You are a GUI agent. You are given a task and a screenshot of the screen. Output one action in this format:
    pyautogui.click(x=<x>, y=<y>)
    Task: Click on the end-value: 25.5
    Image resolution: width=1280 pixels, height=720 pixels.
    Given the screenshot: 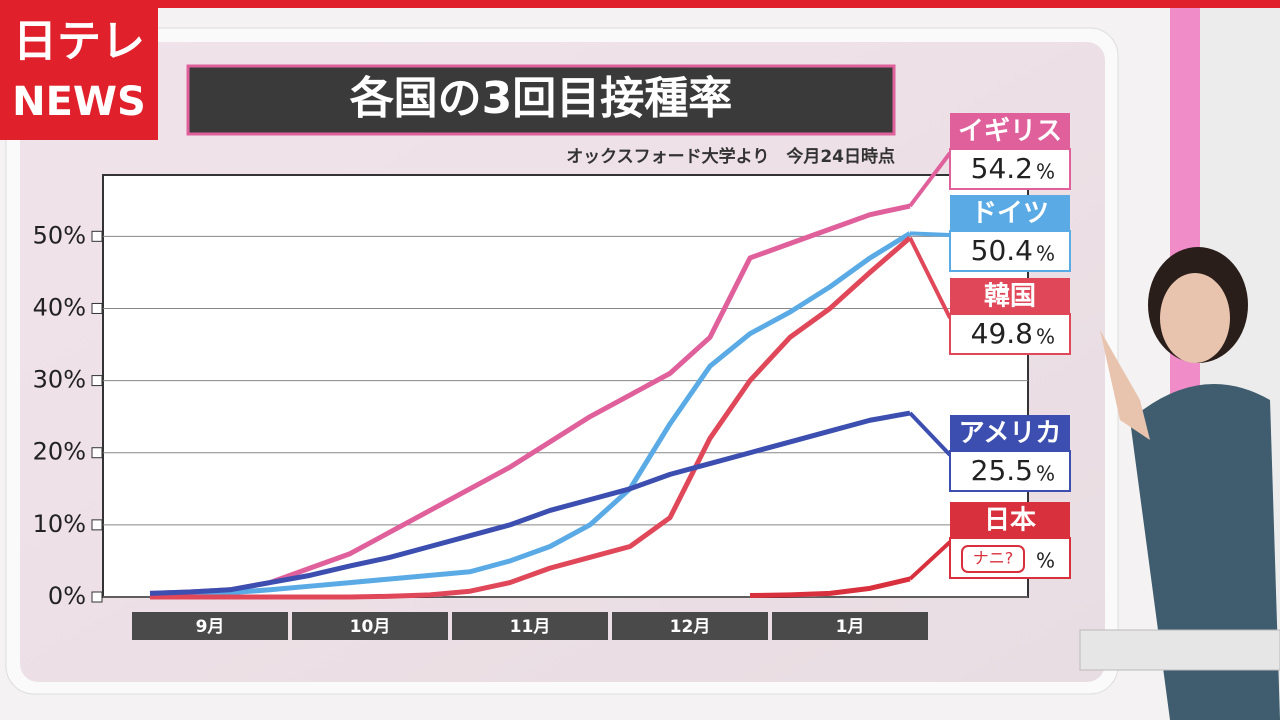 What is the action you would take?
    pyautogui.click(x=1002, y=470)
    